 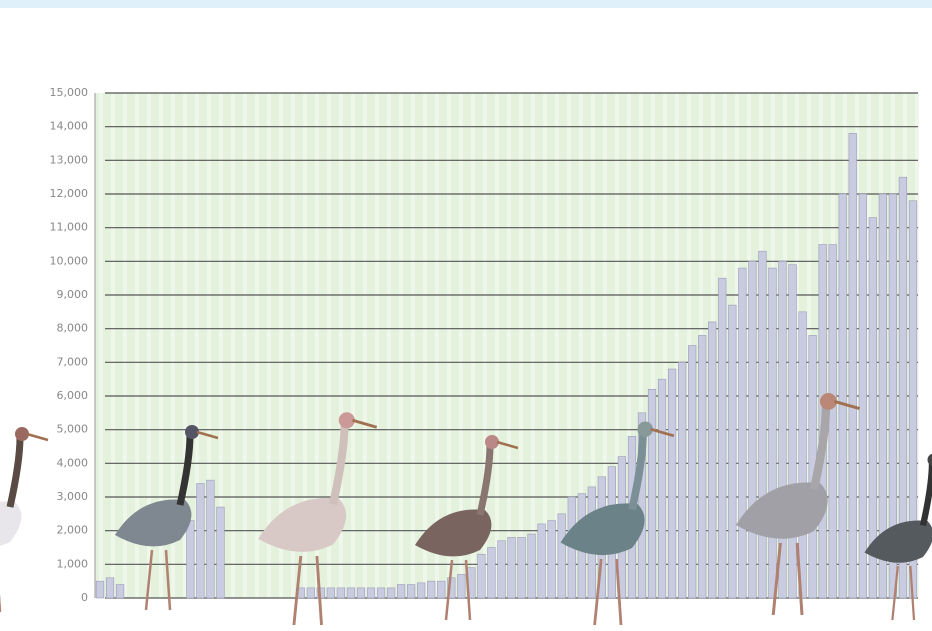 What do you see at coordinates (69, 92) in the screenshot?
I see `y-tick-label: 15,000` at bounding box center [69, 92].